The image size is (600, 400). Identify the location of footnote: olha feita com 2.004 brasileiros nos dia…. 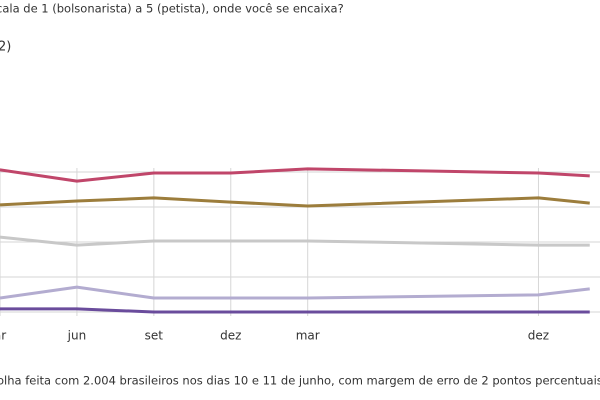
(300, 381).